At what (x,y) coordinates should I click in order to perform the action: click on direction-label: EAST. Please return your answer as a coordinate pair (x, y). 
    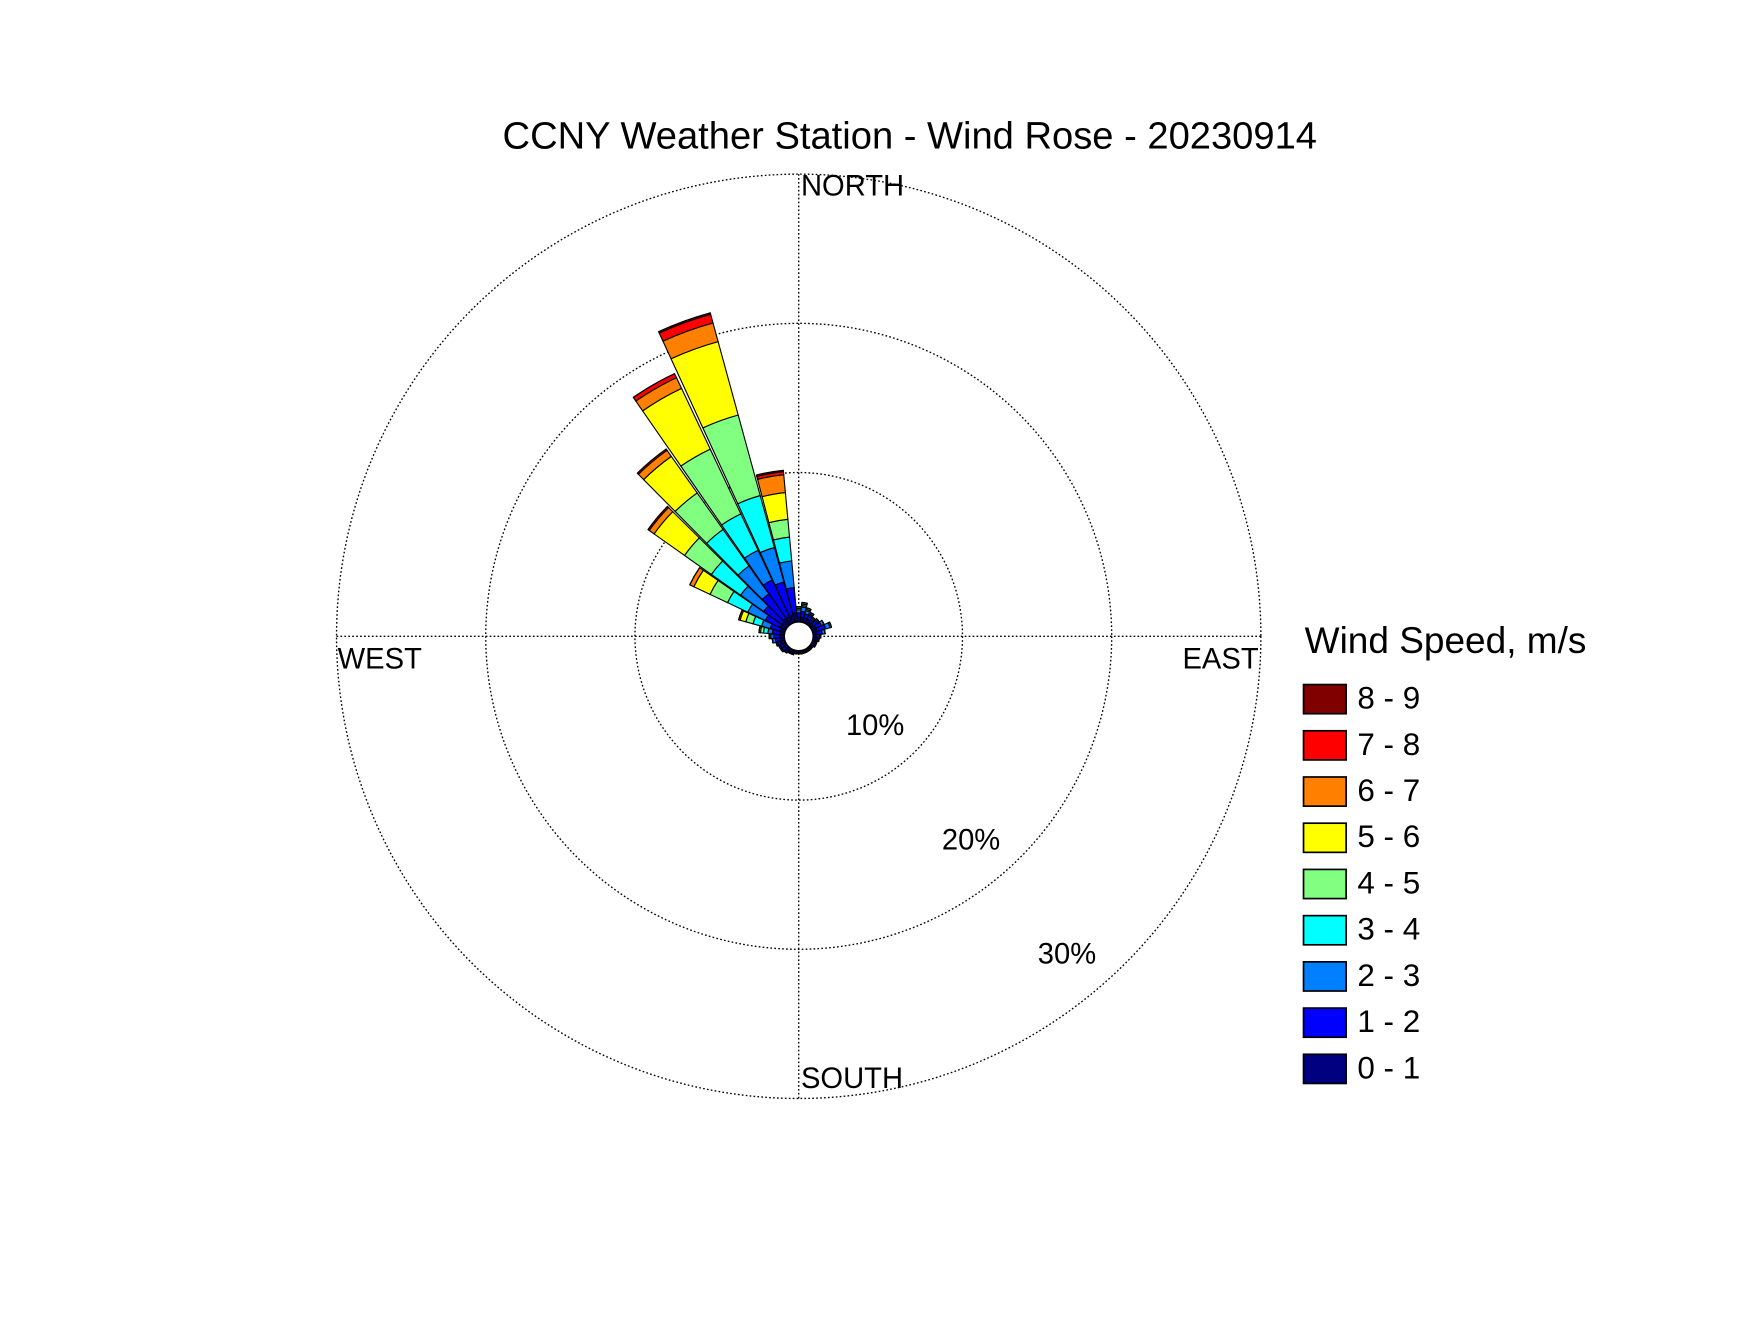
    Looking at the image, I should click on (1220, 660).